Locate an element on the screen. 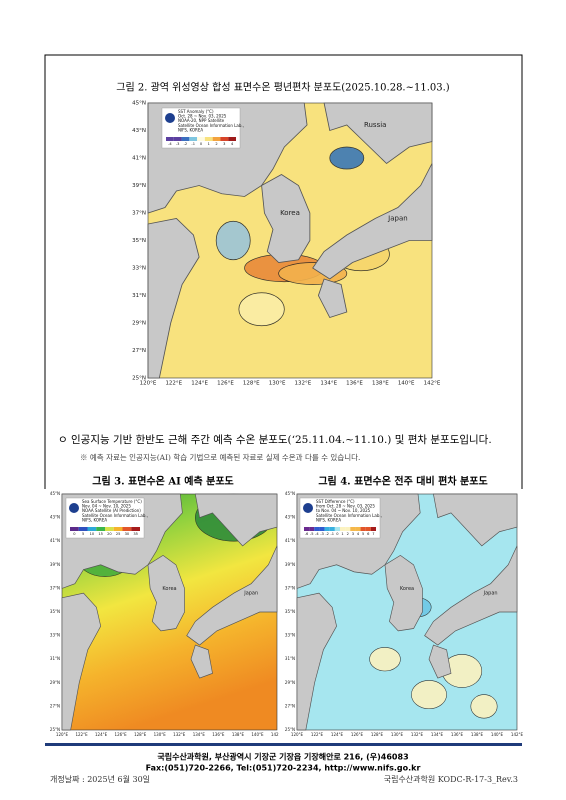 The height and width of the screenshot is (800, 566). scale-label: 30 is located at coordinates (127, 534).